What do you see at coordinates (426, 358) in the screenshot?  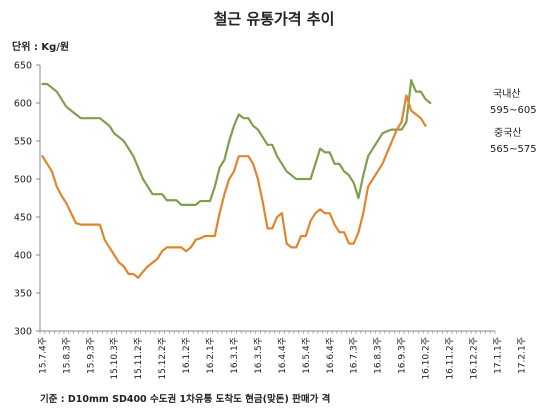 I see `x-tick-label: 16.10.2주` at bounding box center [426, 358].